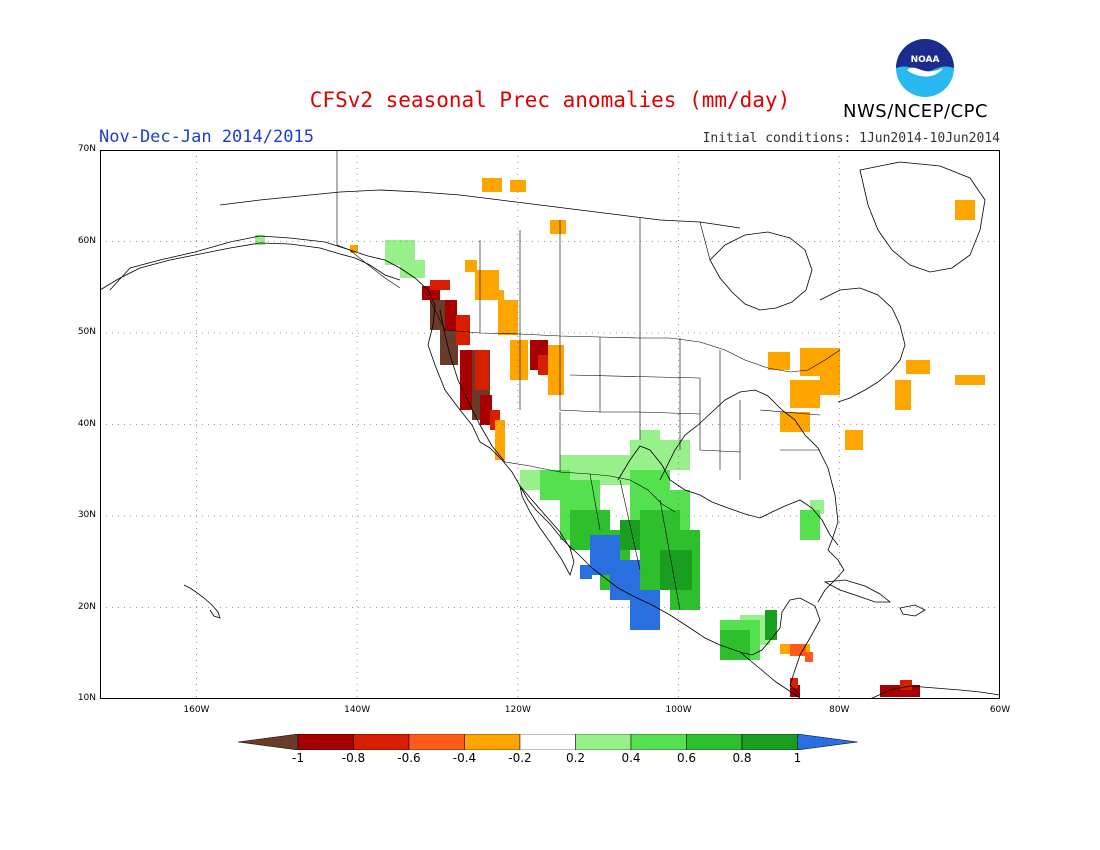 Image resolution: width=1100 pixels, height=850 pixels. I want to click on coastline-central-america, so click(770, 675).